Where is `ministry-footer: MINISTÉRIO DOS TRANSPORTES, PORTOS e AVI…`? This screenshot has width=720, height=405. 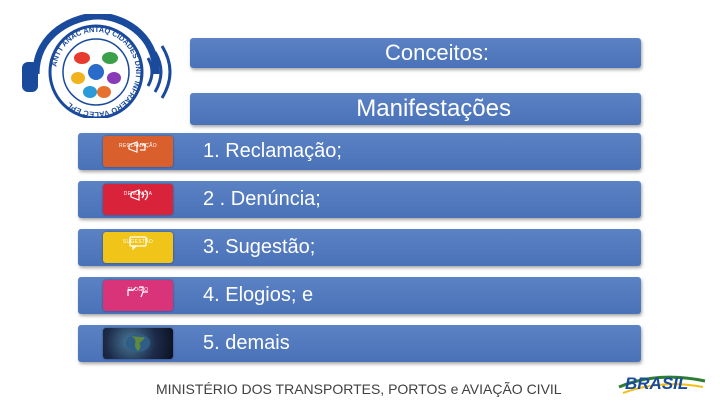
ministry-footer: MINISTÉRIO DOS TRANSPORTES, PORTOS e AVI… is located at coordinates (359, 389).